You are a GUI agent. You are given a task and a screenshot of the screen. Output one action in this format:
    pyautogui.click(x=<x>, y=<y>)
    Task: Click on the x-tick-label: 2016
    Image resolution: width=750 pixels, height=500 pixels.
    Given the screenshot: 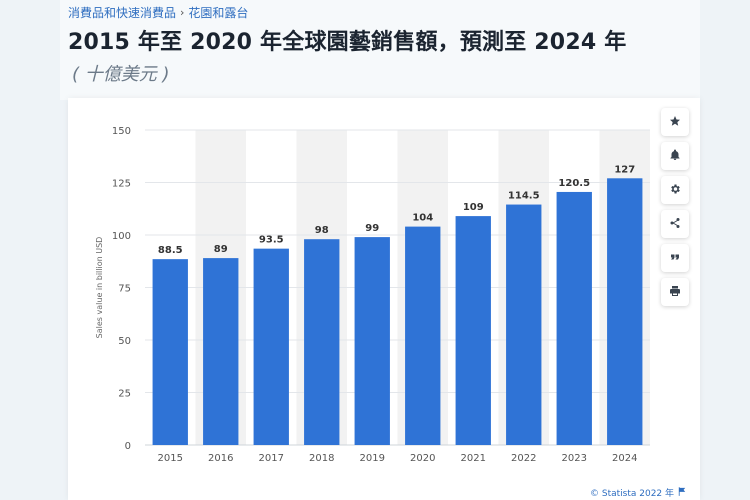 What is the action you would take?
    pyautogui.click(x=220, y=458)
    